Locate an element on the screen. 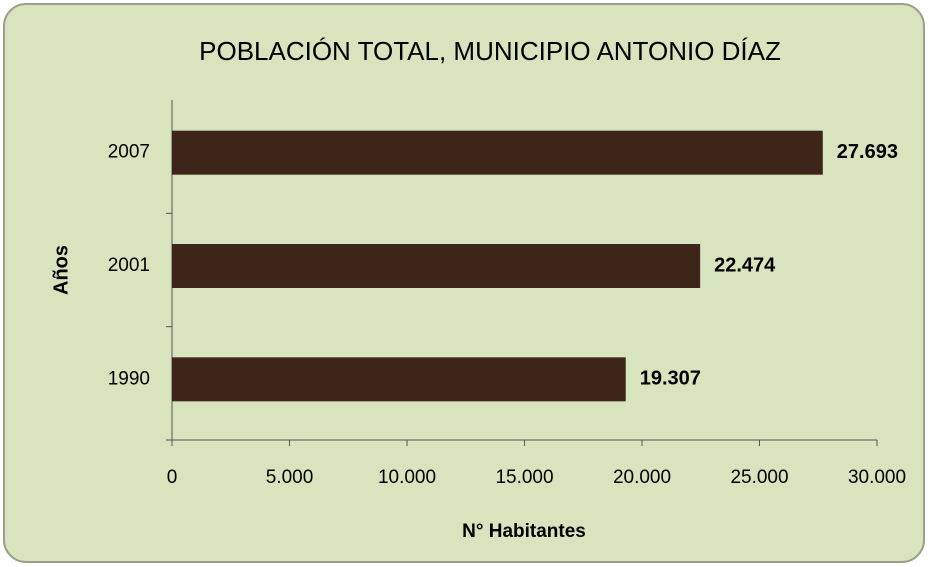 This screenshot has width=929, height=567. y-tick-label: 2001 is located at coordinates (129, 265).